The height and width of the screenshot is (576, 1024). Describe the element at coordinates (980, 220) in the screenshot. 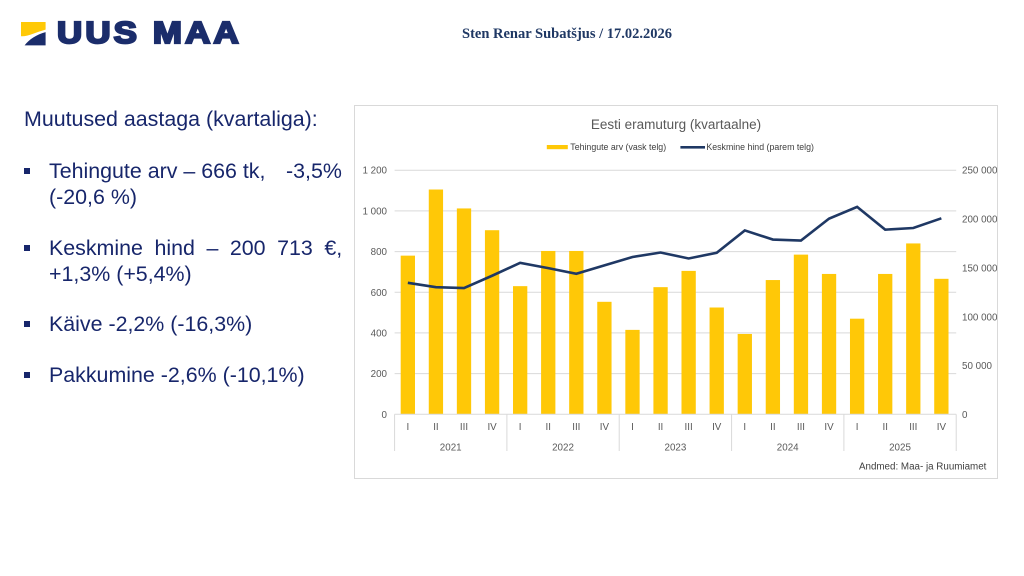

I see `svg-text: 200 000` at that location.